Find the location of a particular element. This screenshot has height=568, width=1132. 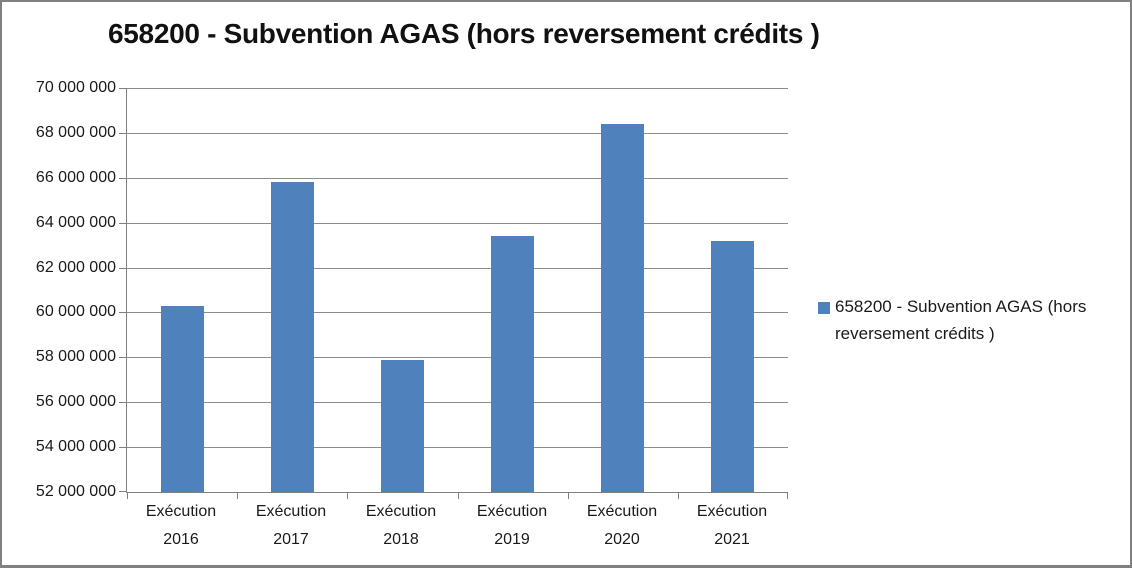

y-tick-label: 52 000 000 is located at coordinates (75, 491).